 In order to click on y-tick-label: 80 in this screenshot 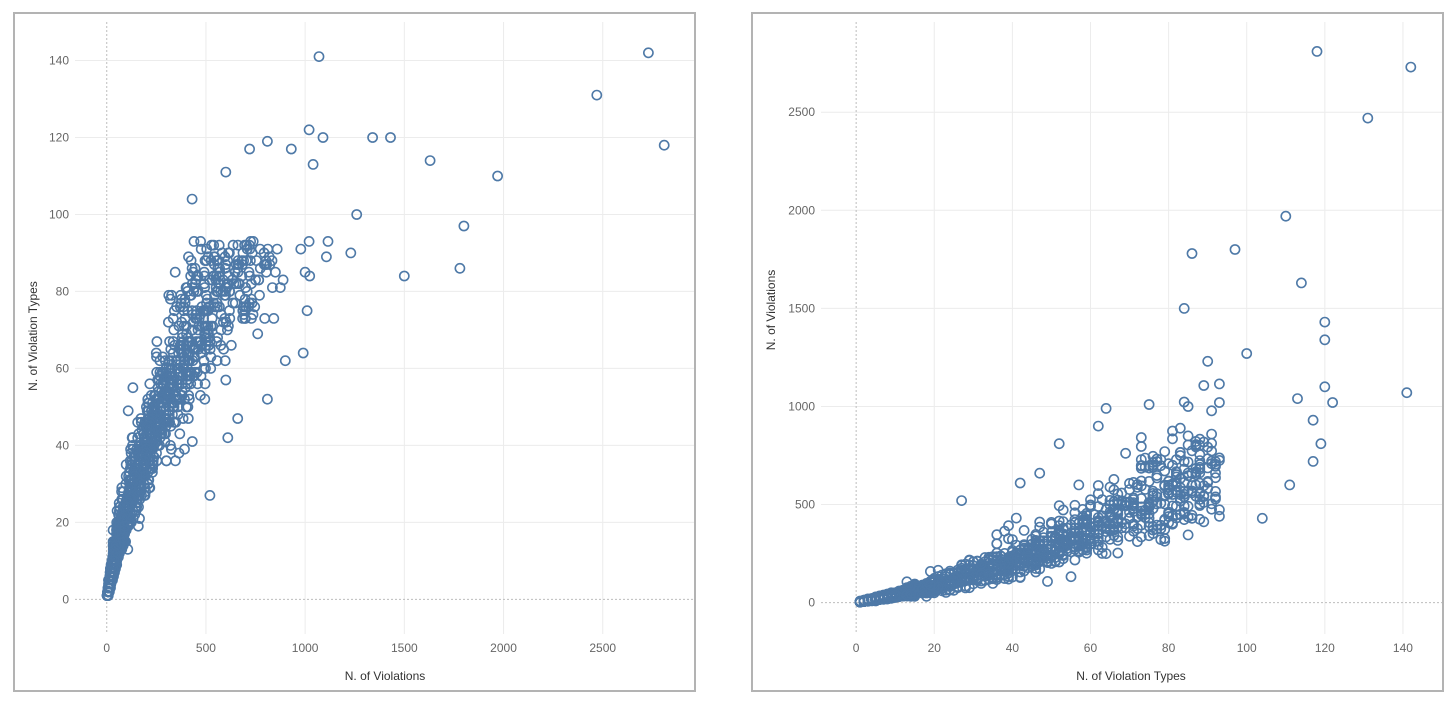, I will do `click(63, 291)`.